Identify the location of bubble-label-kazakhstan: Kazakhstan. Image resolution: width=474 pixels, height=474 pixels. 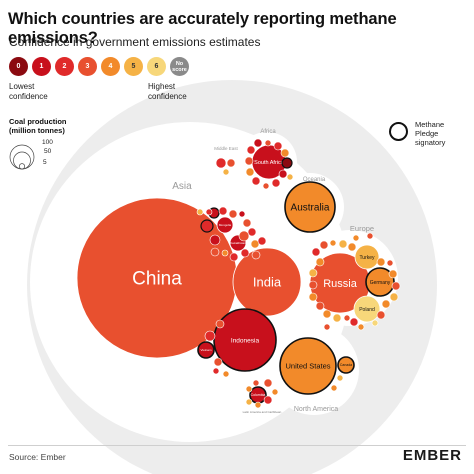
(238, 243).